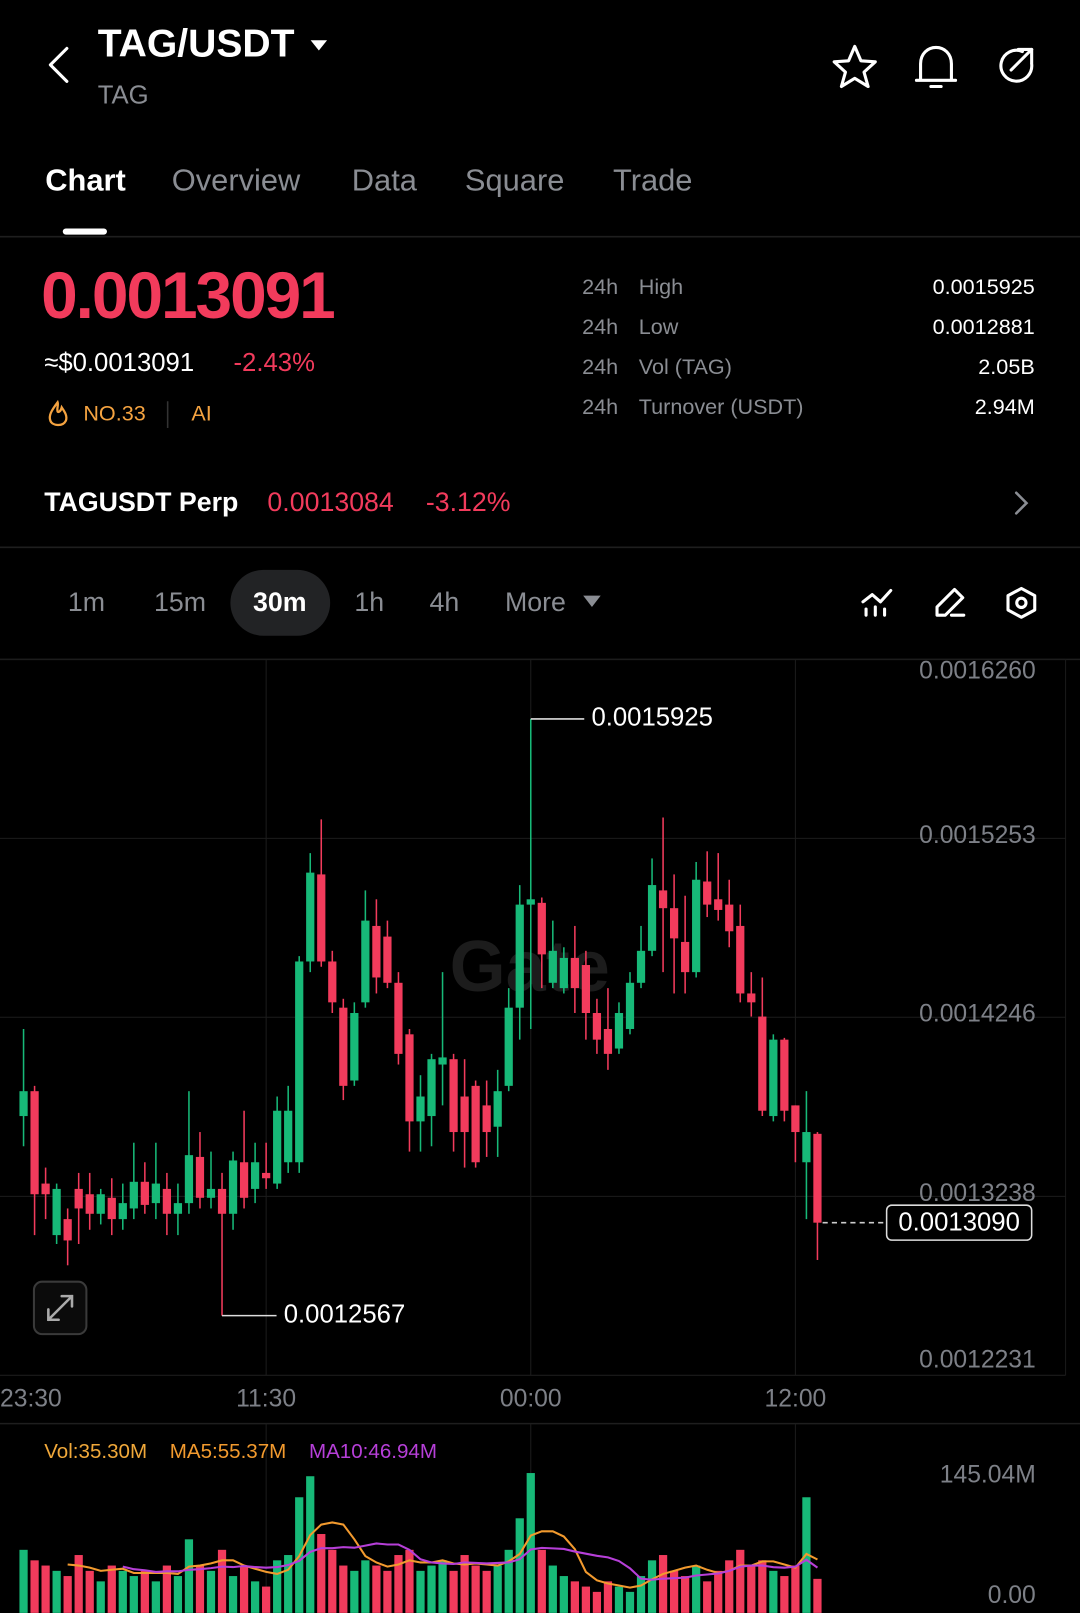  I want to click on back-button, so click(58, 64).